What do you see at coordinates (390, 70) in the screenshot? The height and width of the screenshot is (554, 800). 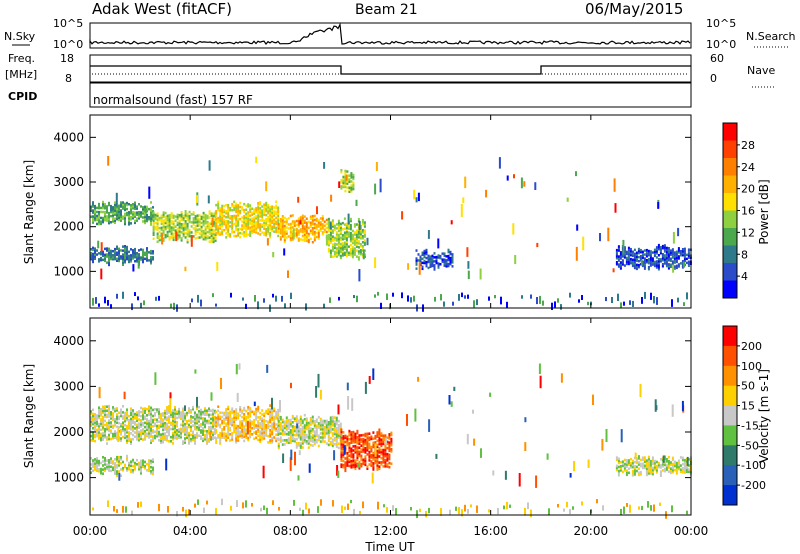 I see `freq-panel: Freq. [MHz] 18 8 60 0 Nave` at bounding box center [390, 70].